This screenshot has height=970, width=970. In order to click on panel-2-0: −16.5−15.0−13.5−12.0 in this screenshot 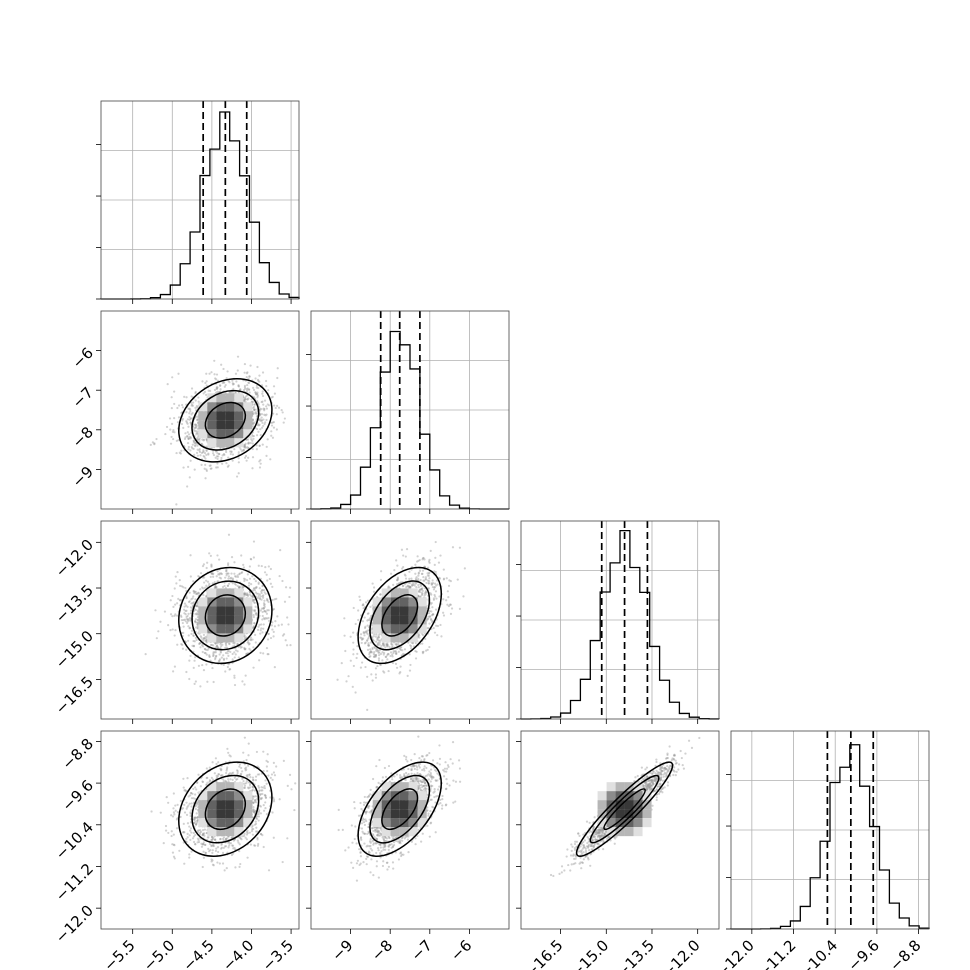, I will do `click(176, 622)`.